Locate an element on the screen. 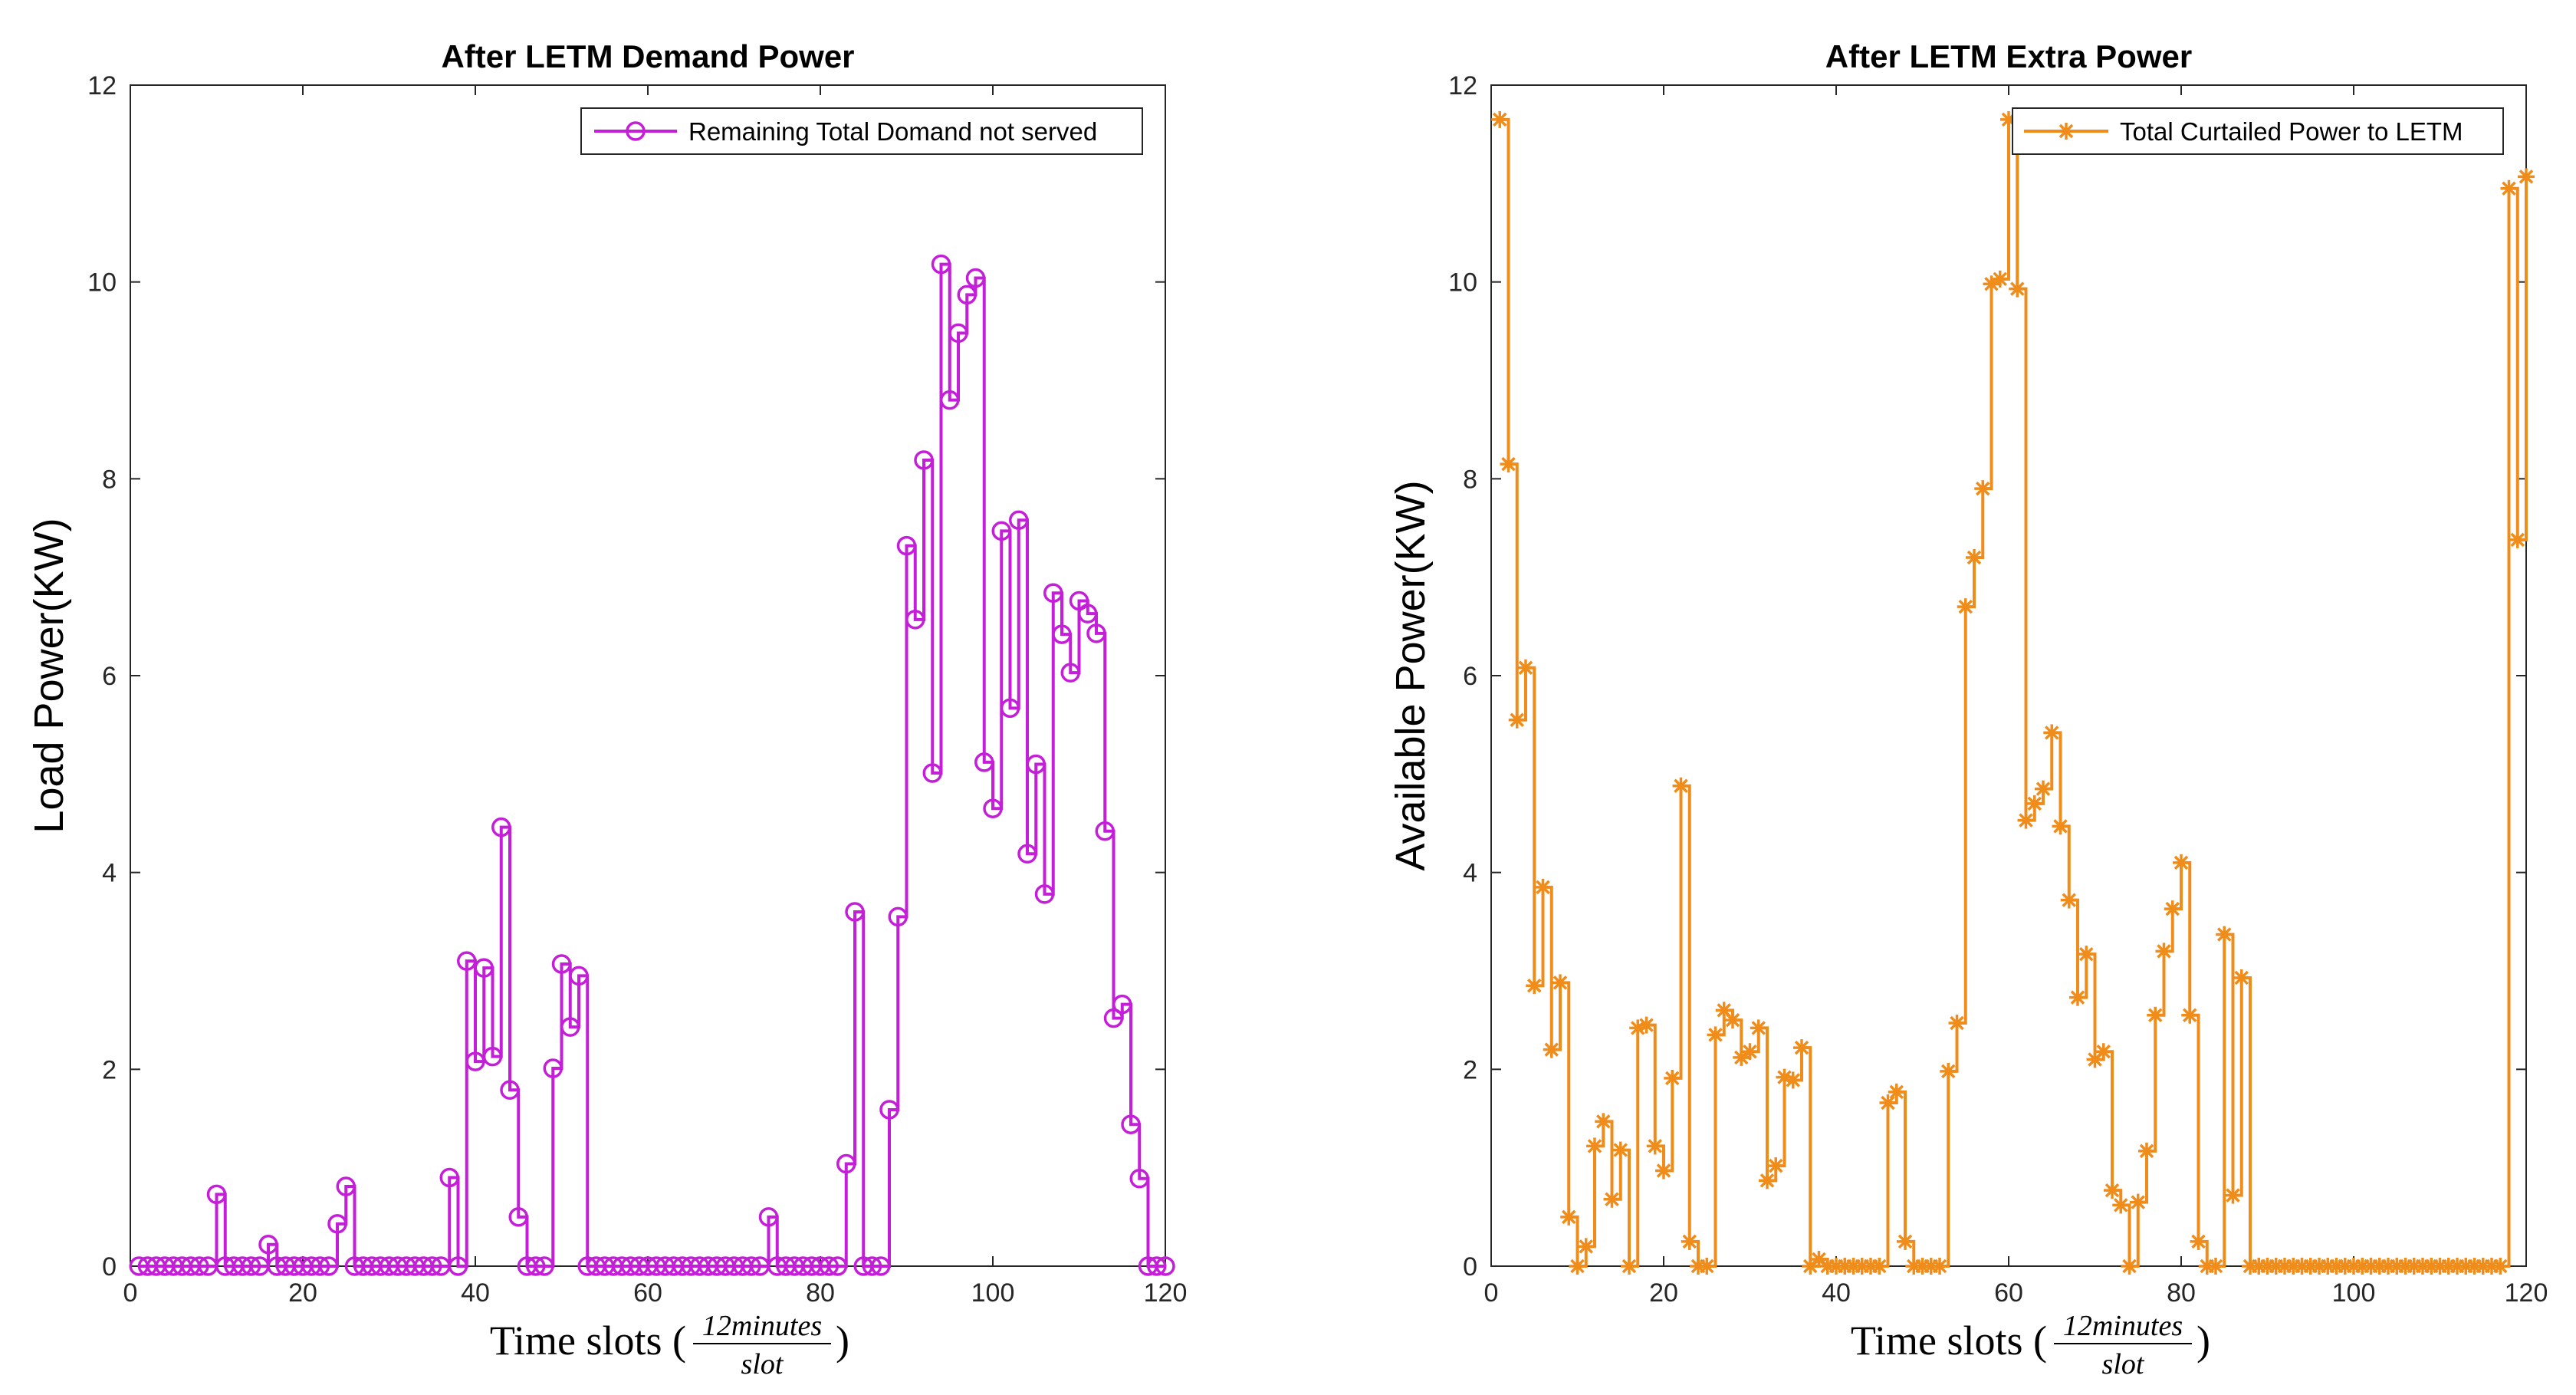 This screenshot has width=2576, height=1395. x-tick-label: 20 is located at coordinates (1663, 1293).